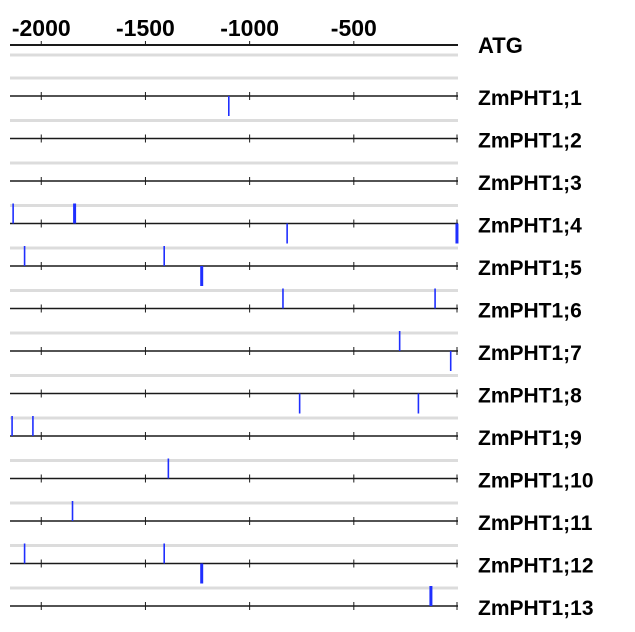  I want to click on gene-label: ZmPHT1;3, so click(530, 183).